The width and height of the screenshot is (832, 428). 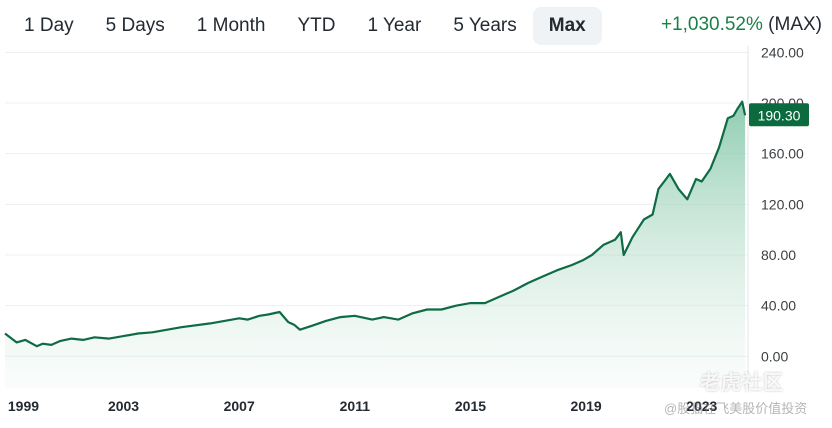 I want to click on price-tag-background, so click(x=779, y=115).